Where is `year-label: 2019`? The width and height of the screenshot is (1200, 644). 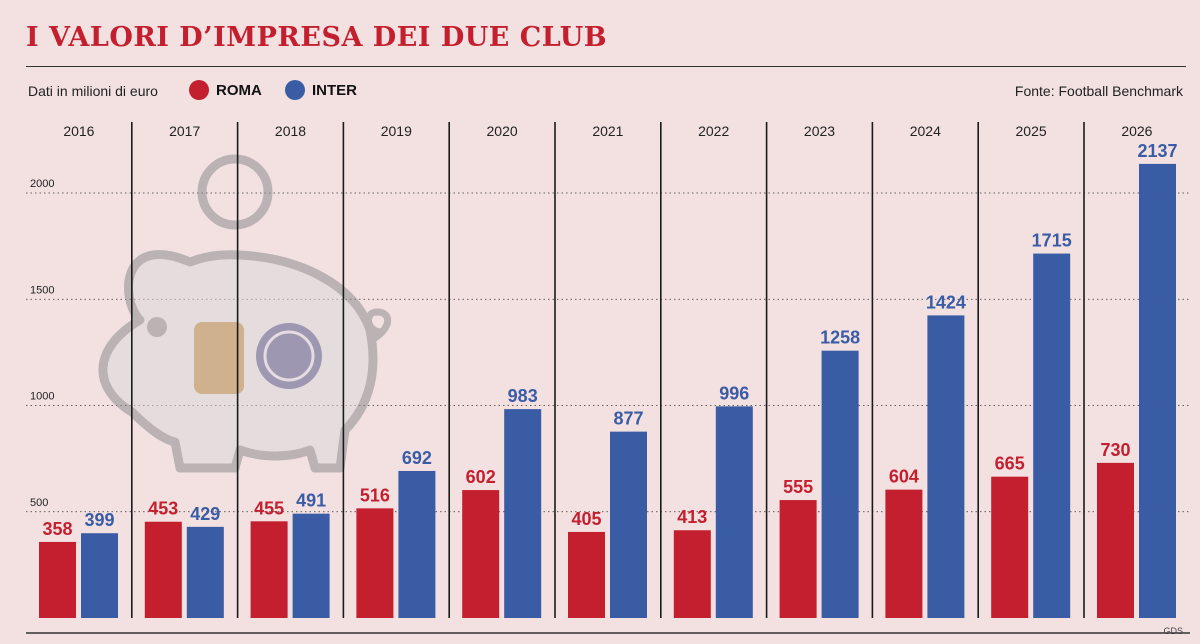 year-label: 2019 is located at coordinates (396, 131).